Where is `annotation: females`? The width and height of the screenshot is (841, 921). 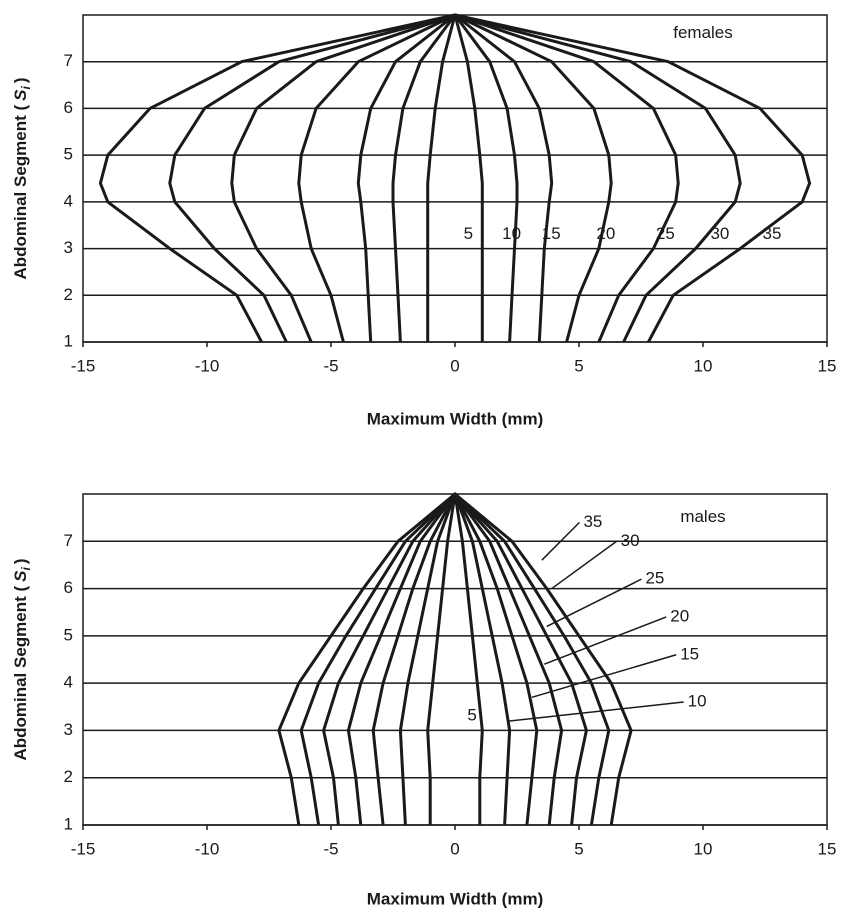 annotation: females is located at coordinates (703, 32).